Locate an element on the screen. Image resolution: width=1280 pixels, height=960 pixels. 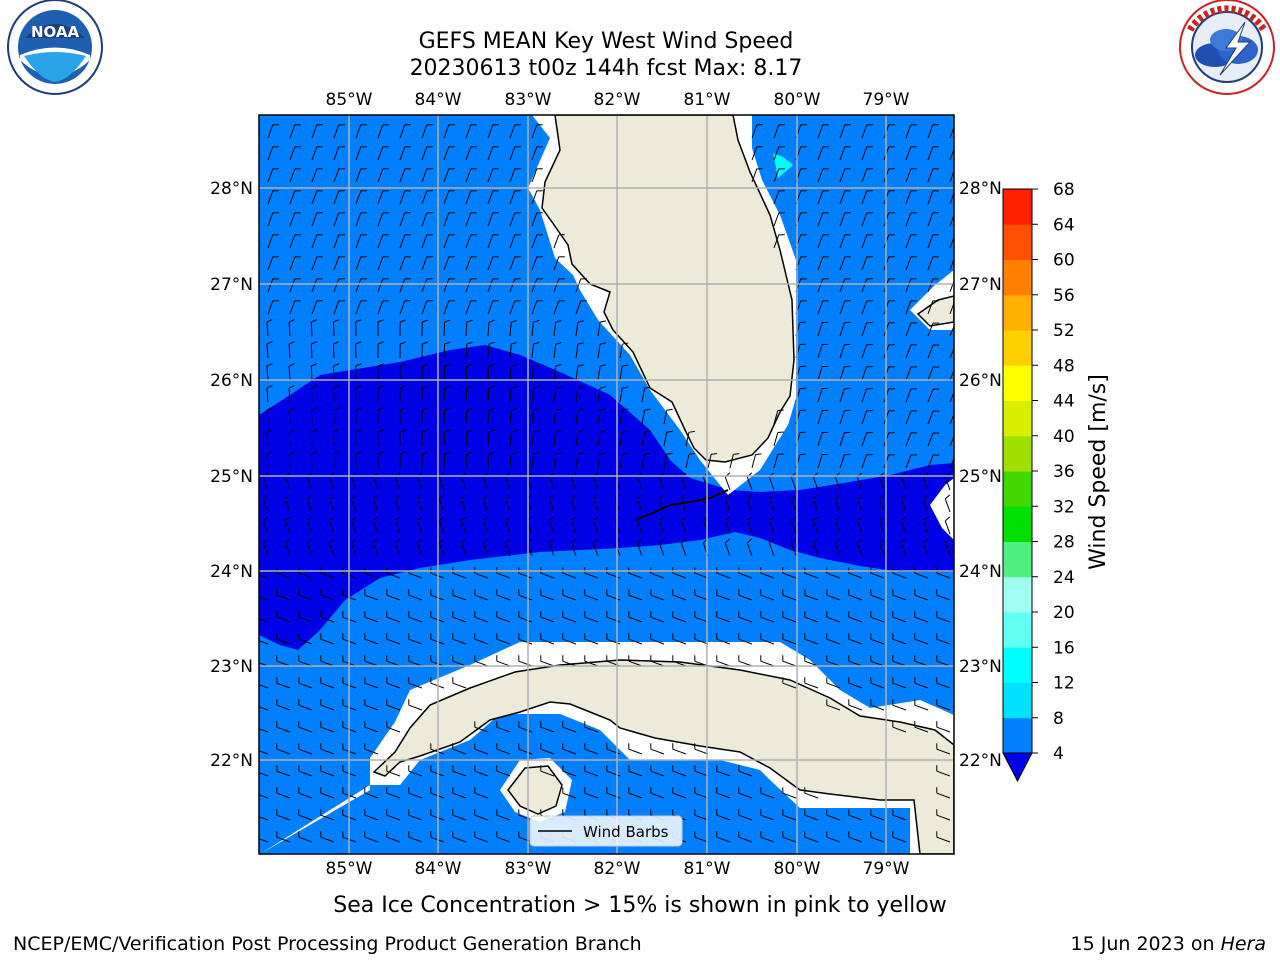
colorbar-segment is located at coordinates (1017, 348).